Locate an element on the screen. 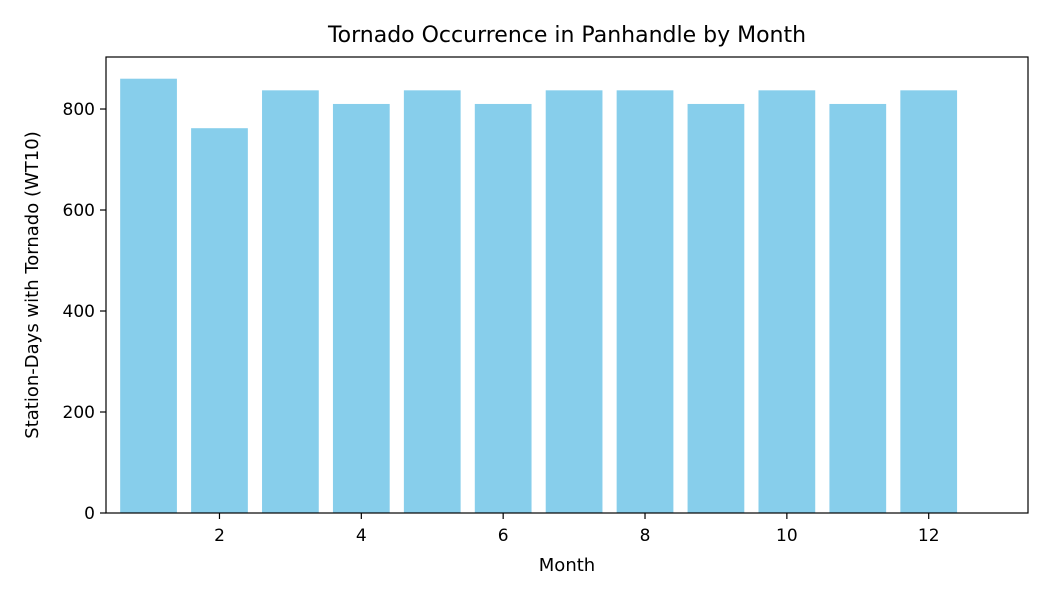 This screenshot has width=1050, height=600. y-axis-label: Station-Days with Tornado (WT10) is located at coordinates (32, 284).